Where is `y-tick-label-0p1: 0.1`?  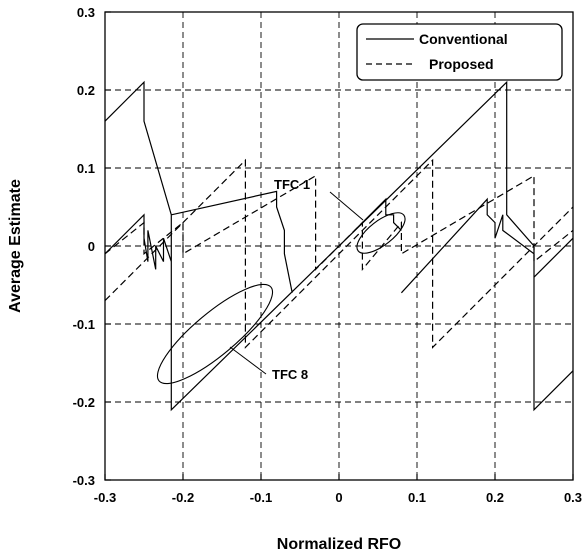
y-tick-label-0p1: 0.1 is located at coordinates (86, 168).